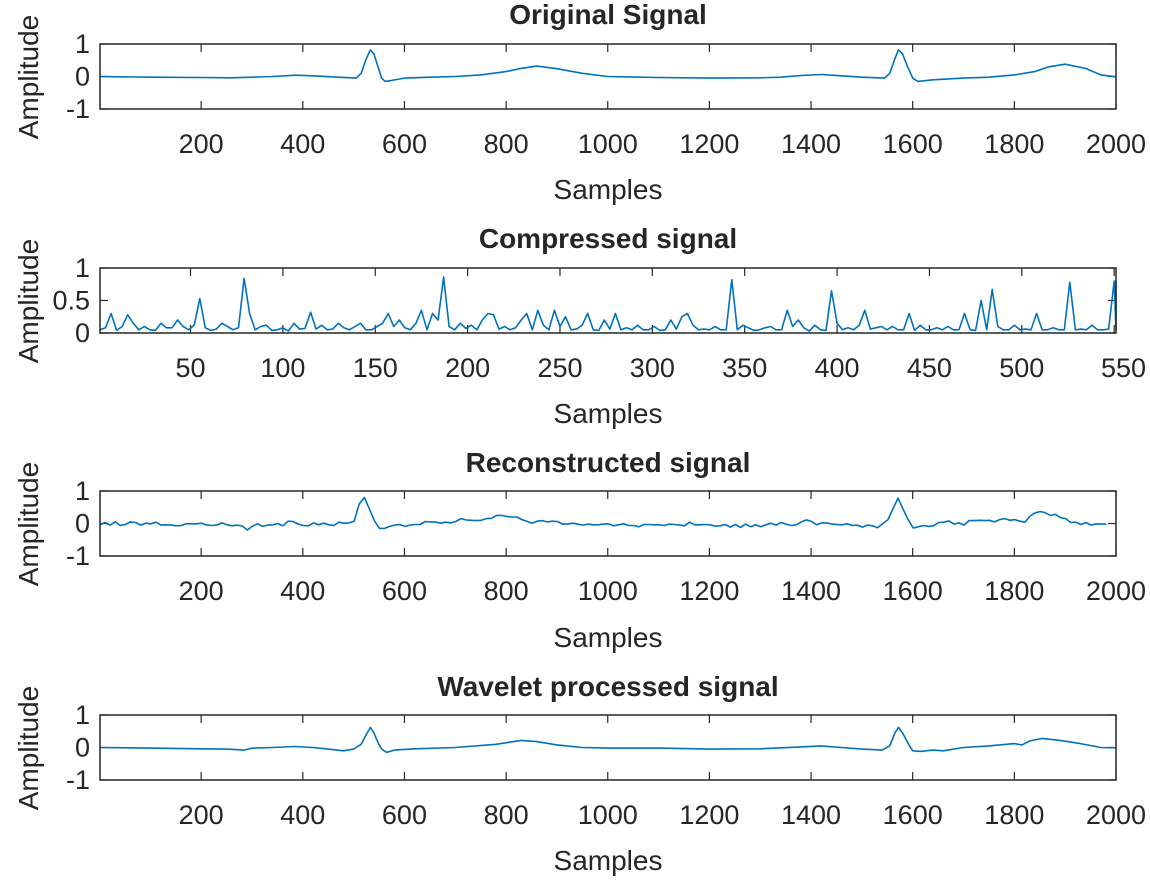 This screenshot has height=880, width=1150. I want to click on x-tick-label: 350, so click(744, 368).